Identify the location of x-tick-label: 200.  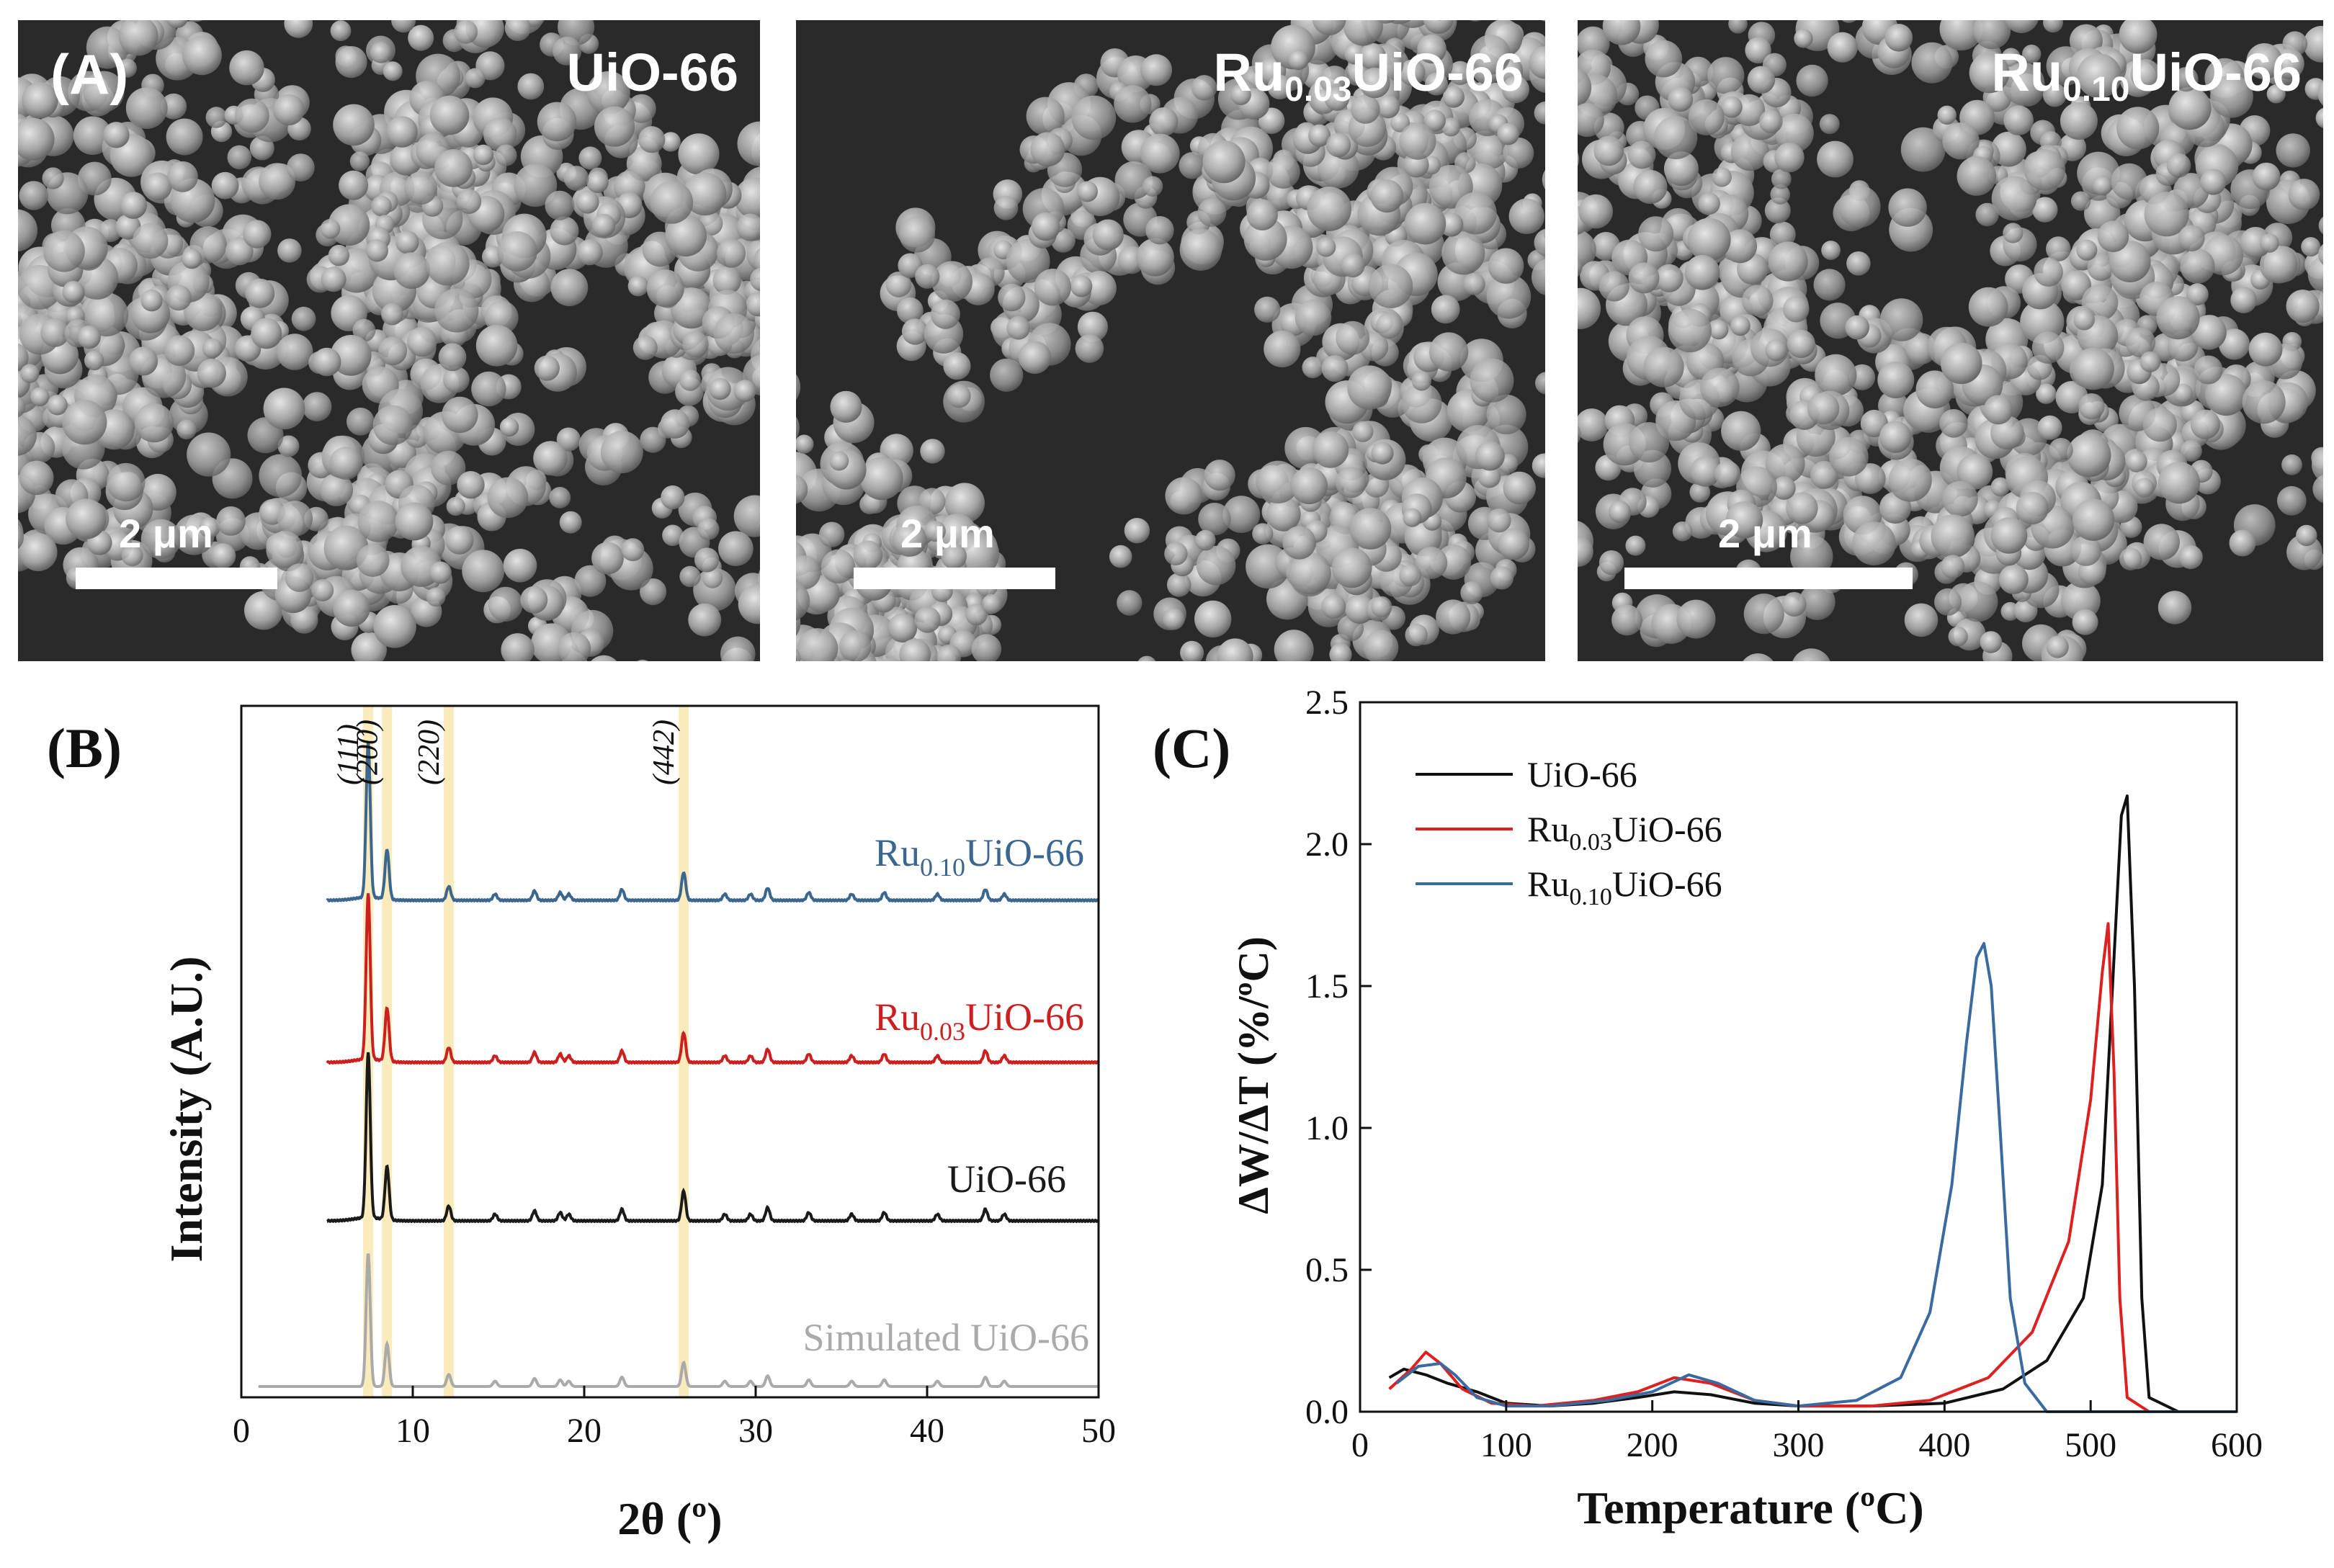
(1652, 1445).